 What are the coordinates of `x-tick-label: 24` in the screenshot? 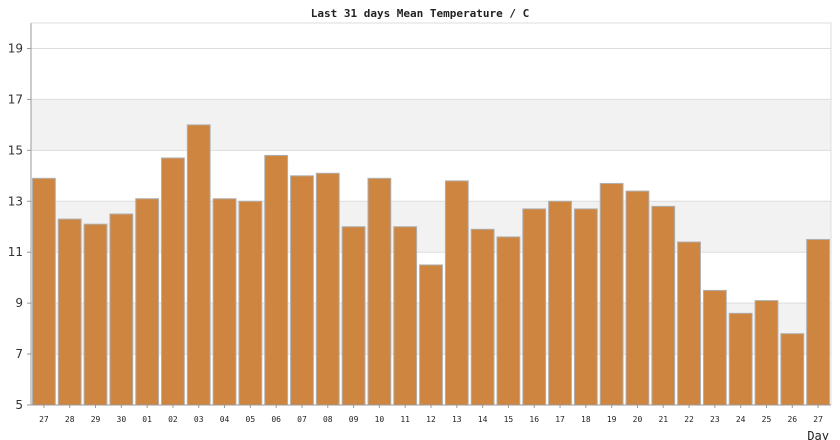 It's located at (741, 419).